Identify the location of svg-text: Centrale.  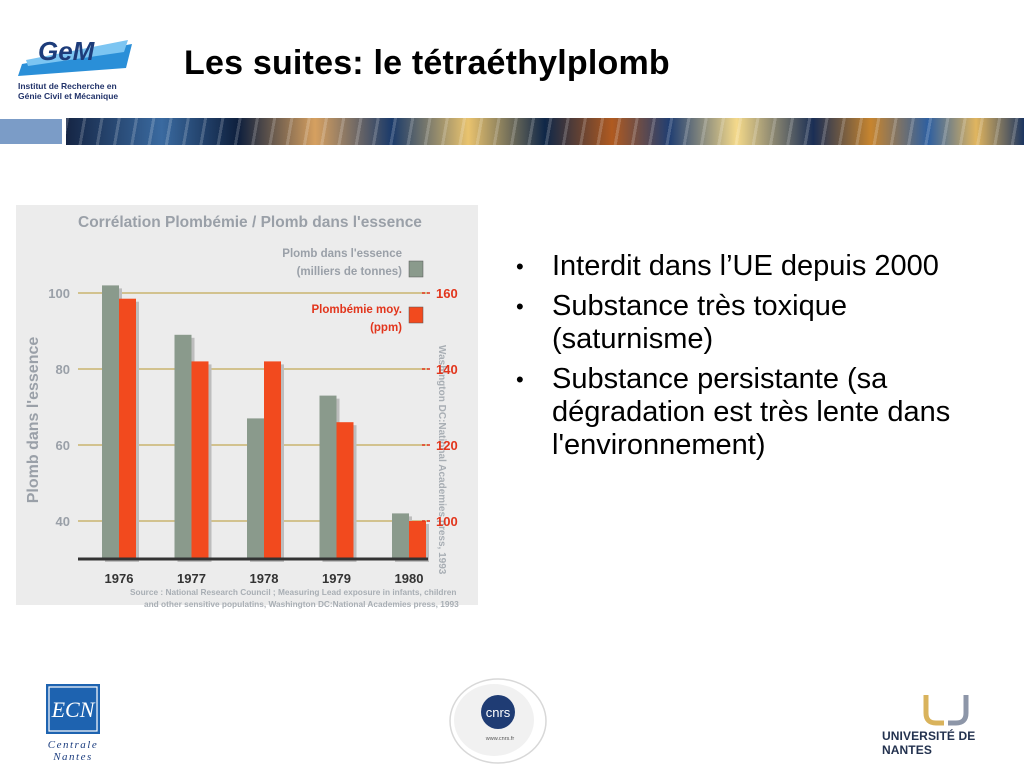
(73, 745).